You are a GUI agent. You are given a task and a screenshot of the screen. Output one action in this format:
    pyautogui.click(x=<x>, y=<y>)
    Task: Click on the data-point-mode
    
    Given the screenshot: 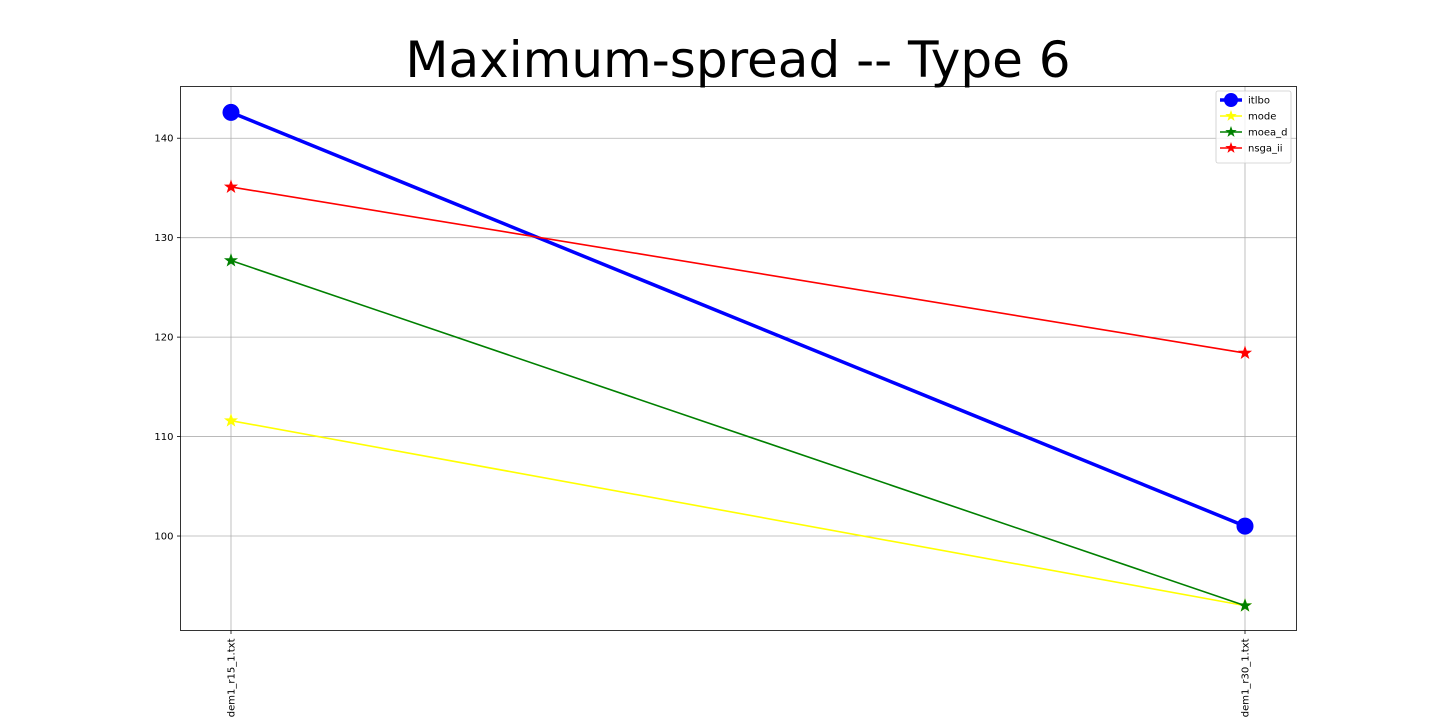 What is the action you would take?
    pyautogui.click(x=231, y=420)
    